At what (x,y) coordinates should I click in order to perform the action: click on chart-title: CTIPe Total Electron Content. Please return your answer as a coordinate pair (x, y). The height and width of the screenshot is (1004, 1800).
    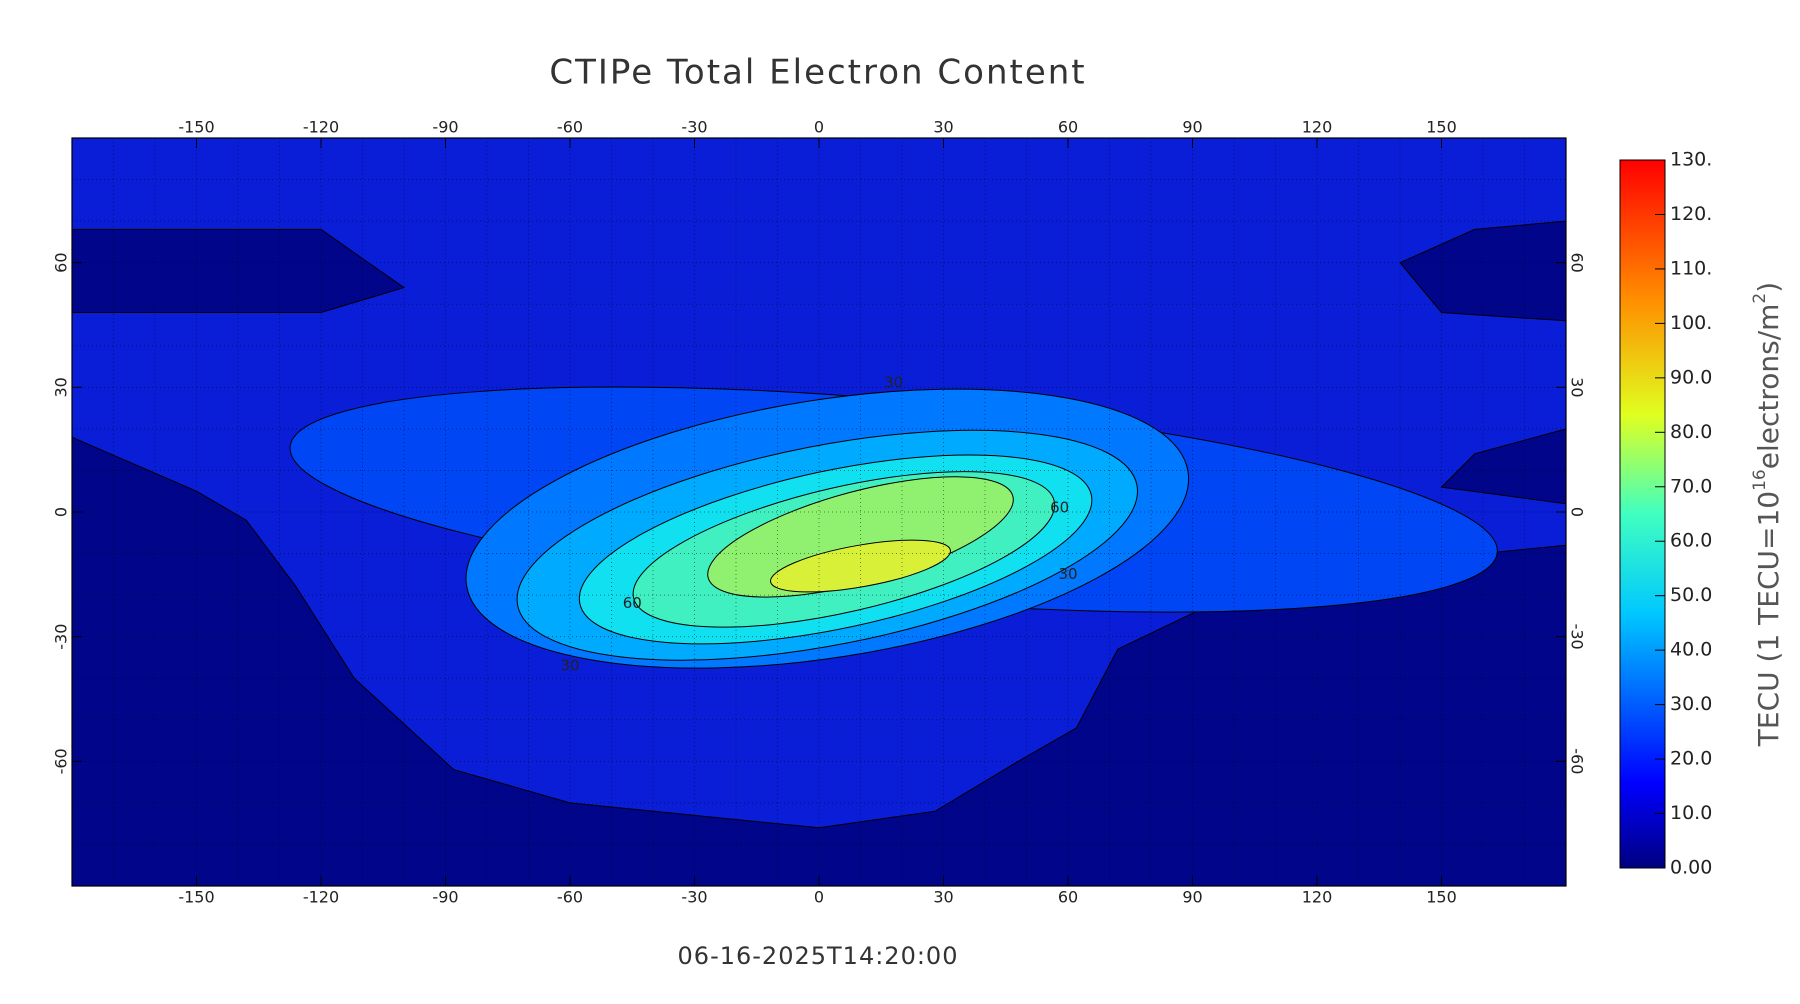
    Looking at the image, I should click on (817, 73).